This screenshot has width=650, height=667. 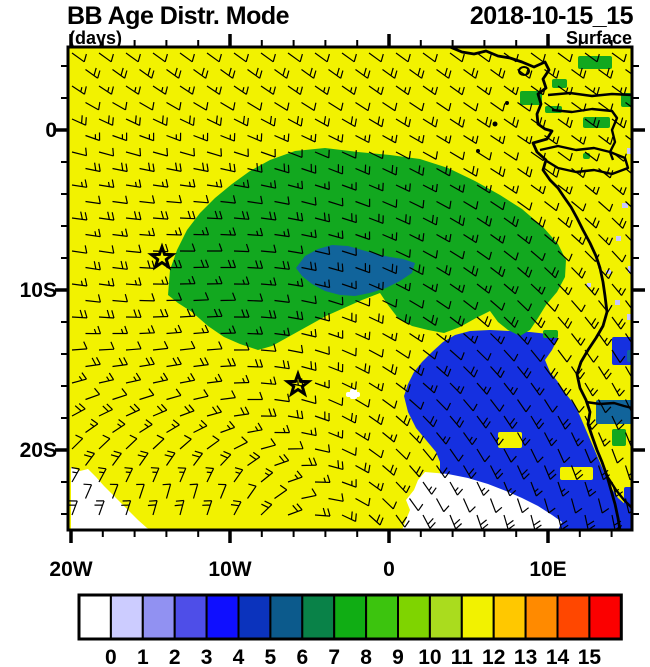 I want to click on colorbar-frame, so click(x=350, y=617).